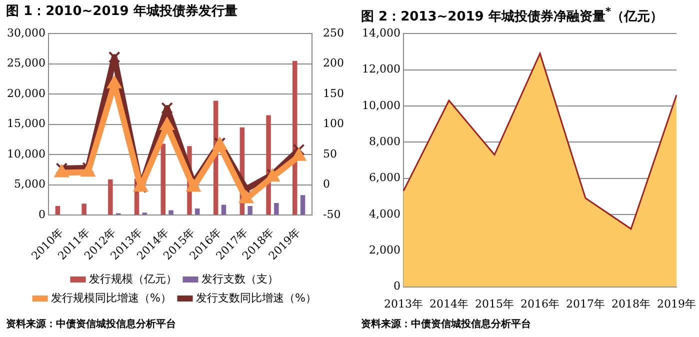  What do you see at coordinates (448, 303) in the screenshot?
I see `x-tick-label: 2014年` at bounding box center [448, 303].